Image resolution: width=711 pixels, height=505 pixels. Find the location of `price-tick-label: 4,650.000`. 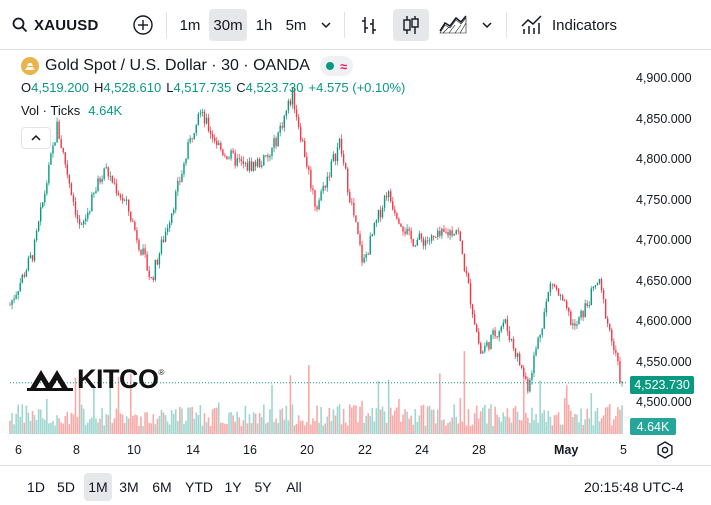

price-tick-label: 4,650.000 is located at coordinates (664, 281).